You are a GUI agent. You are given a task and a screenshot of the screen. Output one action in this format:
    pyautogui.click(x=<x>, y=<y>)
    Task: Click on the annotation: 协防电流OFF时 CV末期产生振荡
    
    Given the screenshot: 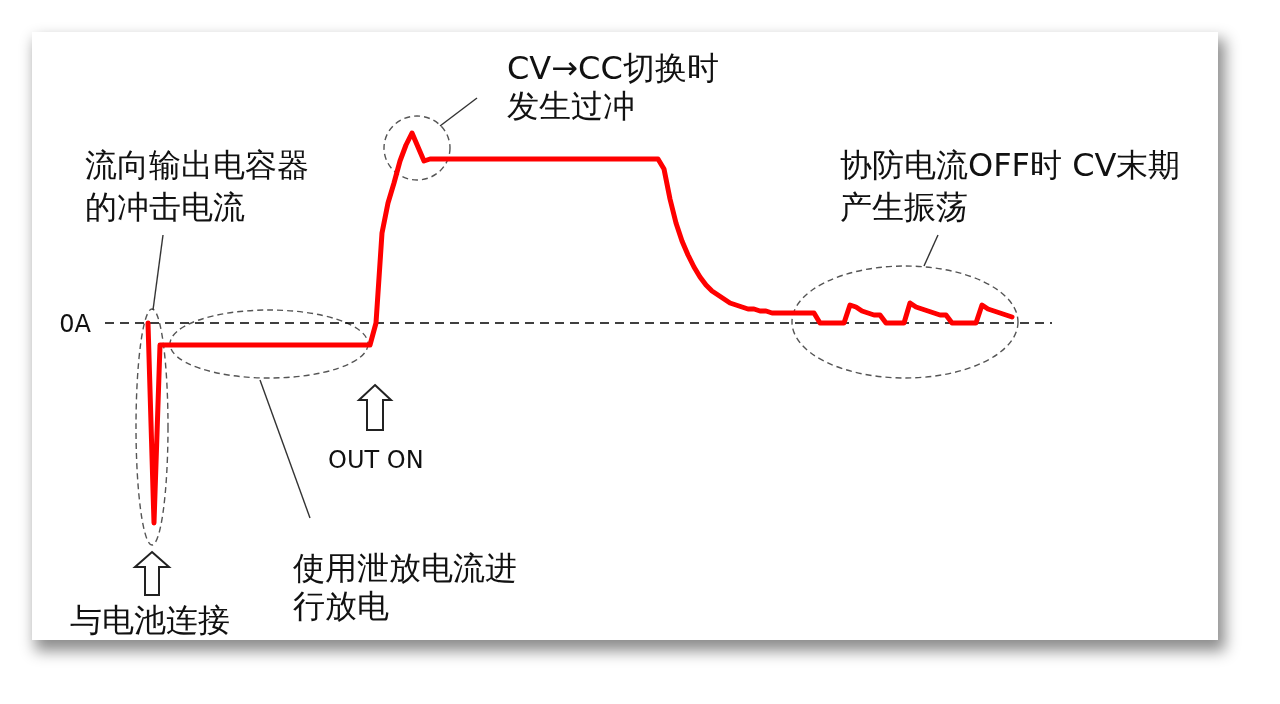 What is the action you would take?
    pyautogui.click(x=1010, y=186)
    